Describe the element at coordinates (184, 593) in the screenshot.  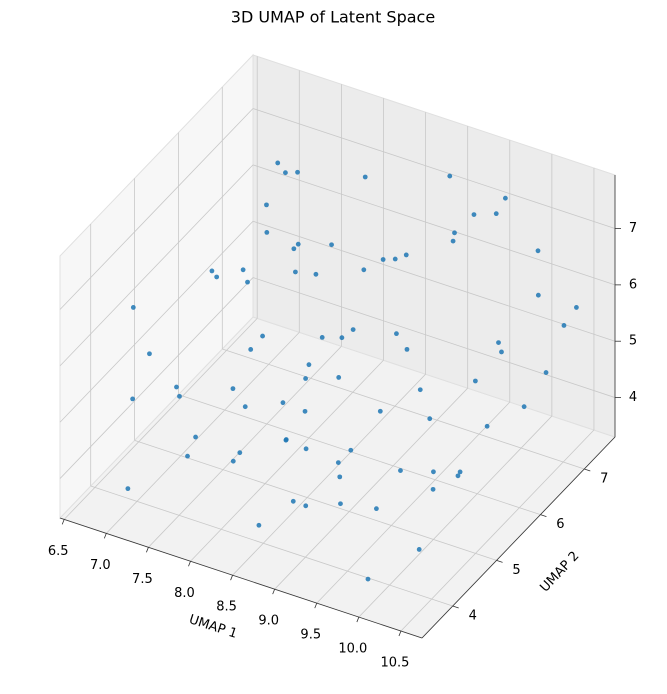
I see `x-tick-label: 8.0` at that location.